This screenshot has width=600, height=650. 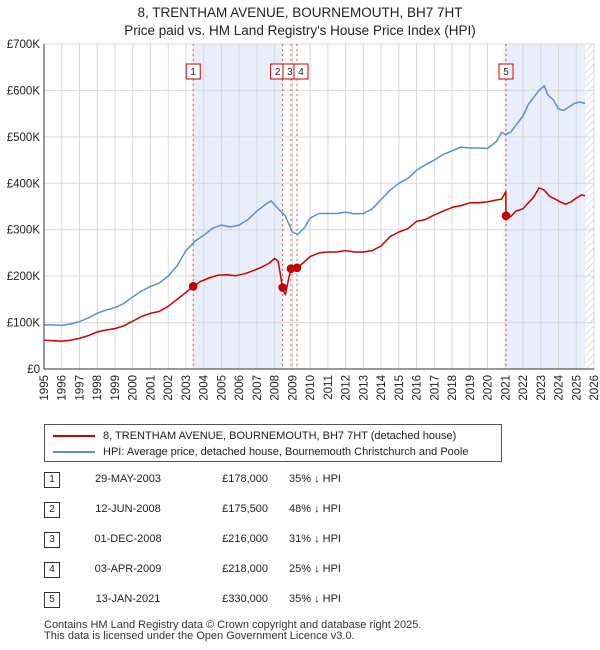 What do you see at coordinates (52, 510) in the screenshot?
I see `sale-number-badge: 2` at bounding box center [52, 510].